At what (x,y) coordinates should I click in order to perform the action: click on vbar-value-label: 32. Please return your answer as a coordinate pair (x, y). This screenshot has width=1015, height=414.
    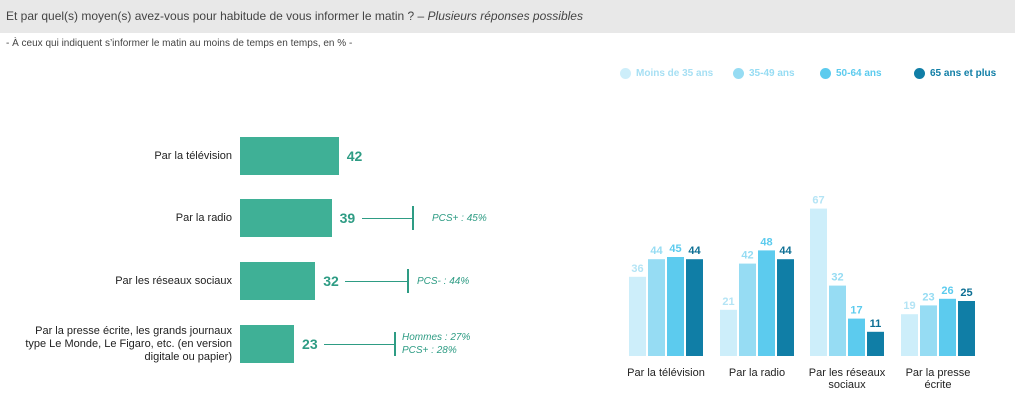
    Looking at the image, I should click on (837, 278).